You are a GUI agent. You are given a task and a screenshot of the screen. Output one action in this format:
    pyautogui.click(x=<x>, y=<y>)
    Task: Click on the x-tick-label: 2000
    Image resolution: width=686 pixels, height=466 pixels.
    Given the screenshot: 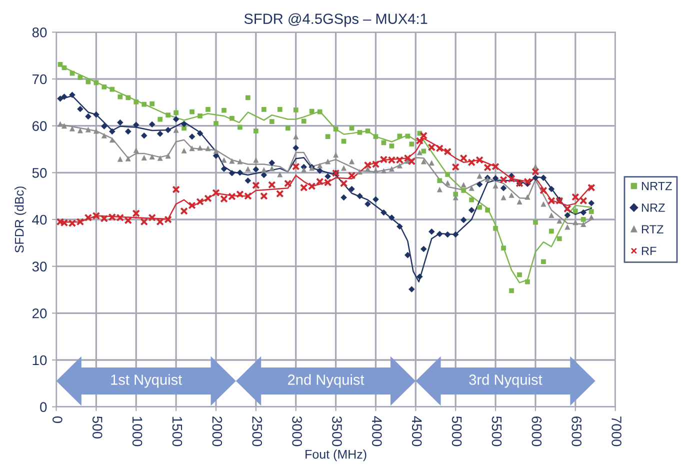 What is the action you would take?
    pyautogui.click(x=217, y=431)
    